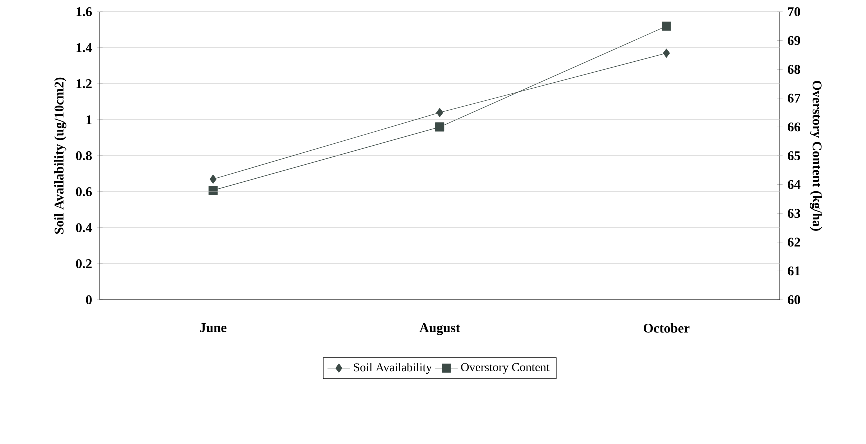 This screenshot has width=866, height=444. I want to click on legend-label: Overstory Content, so click(505, 368).